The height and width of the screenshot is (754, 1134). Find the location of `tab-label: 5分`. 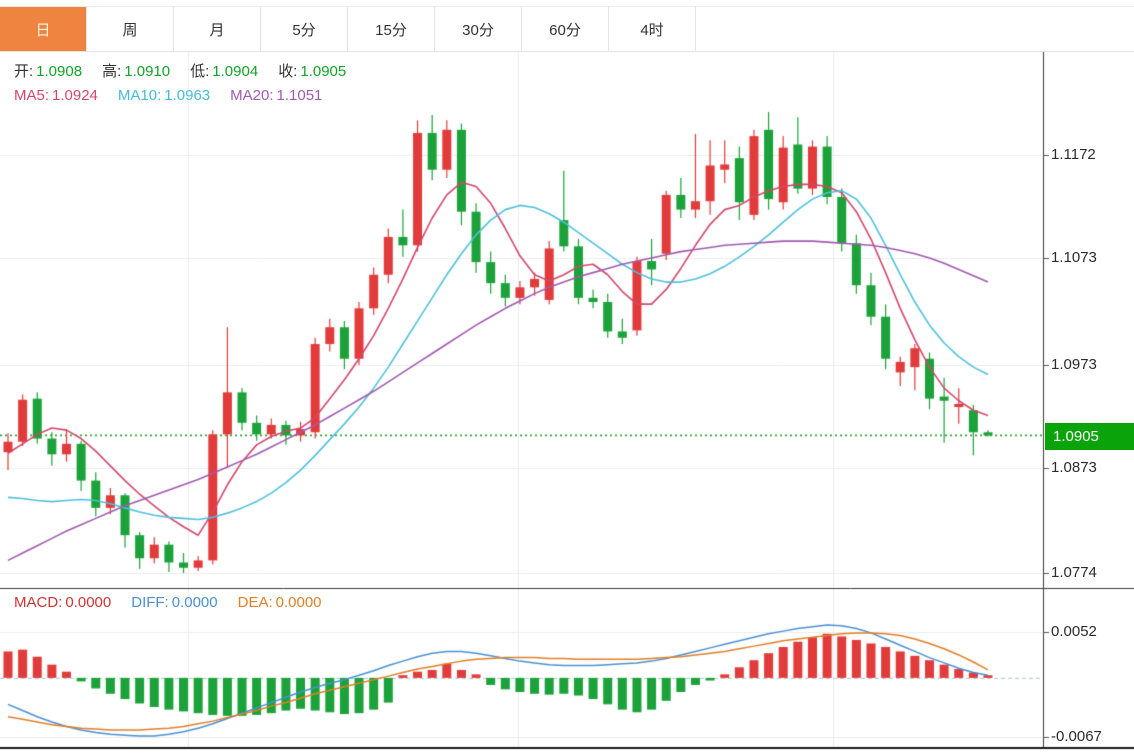

tab-label: 5分 is located at coordinates (304, 30).